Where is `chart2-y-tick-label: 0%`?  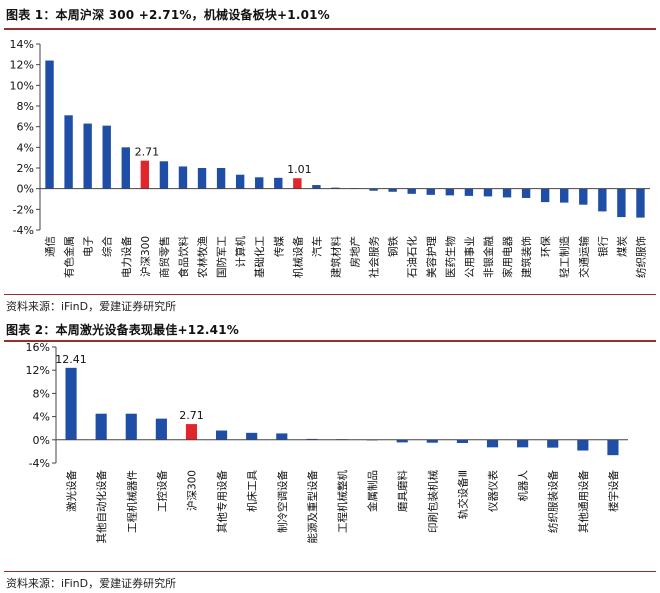
chart2-y-tick-label: 0% is located at coordinates (41, 440).